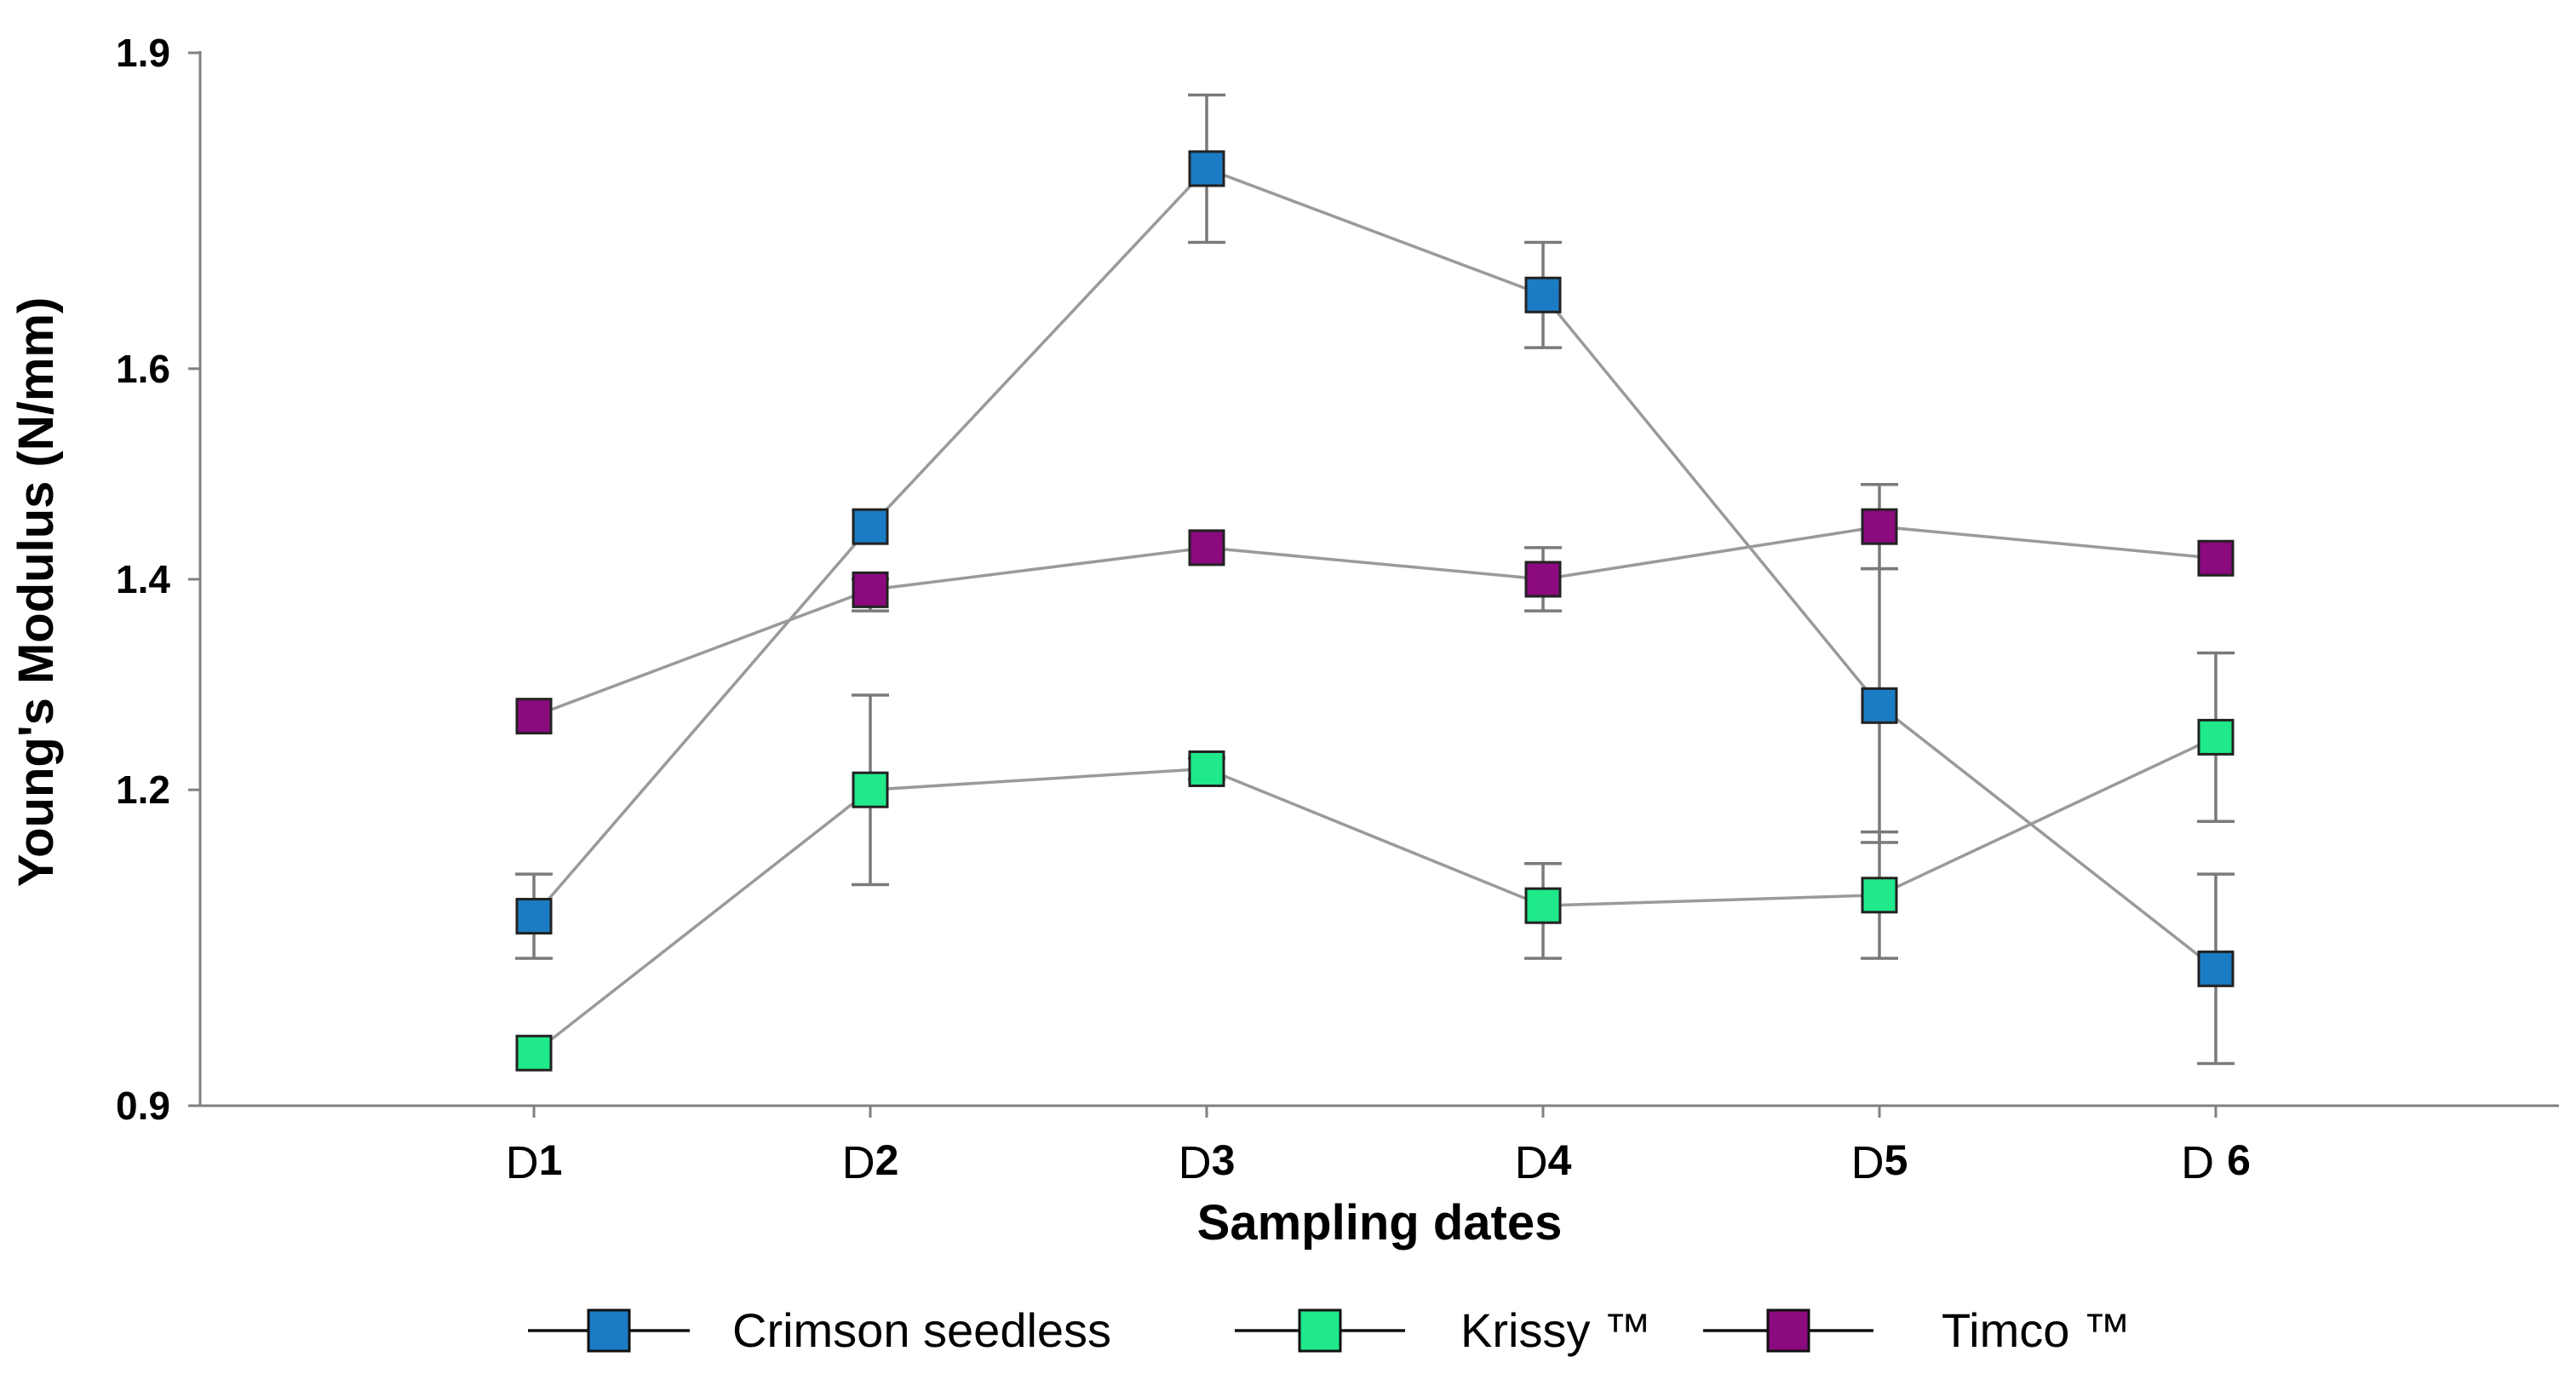 The width and height of the screenshot is (2576, 1380). Describe the element at coordinates (36, 592) in the screenshot. I see `y-axis-title: Young's Modulus (N/mm)` at that location.